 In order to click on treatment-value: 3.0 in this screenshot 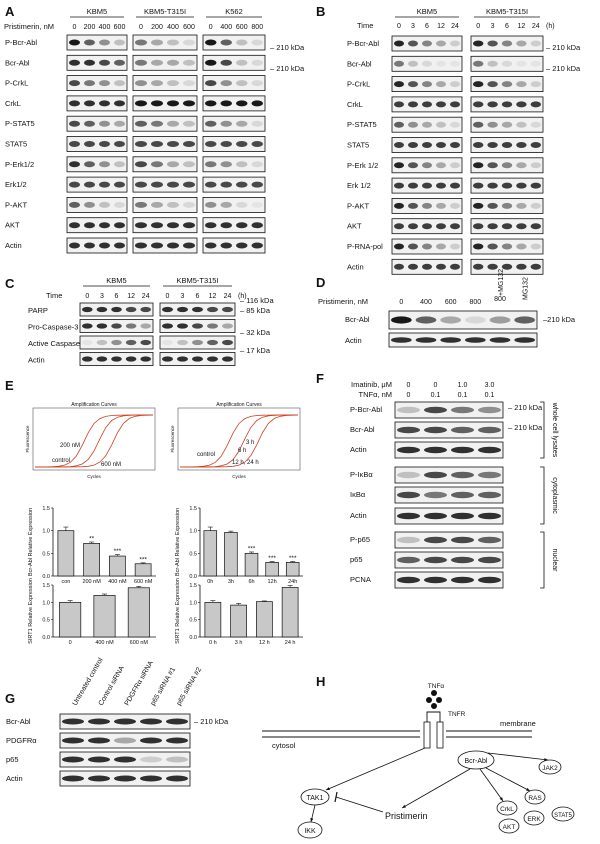, I will do `click(490, 385)`.